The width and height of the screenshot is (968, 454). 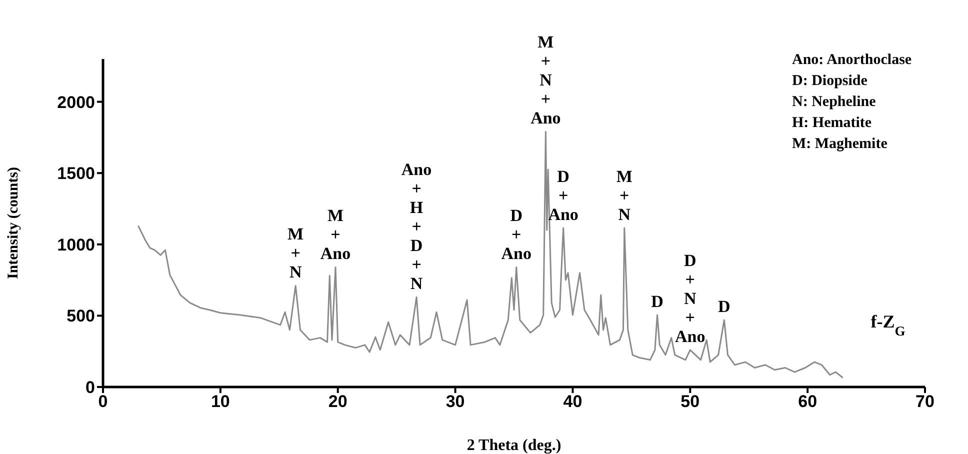 What do you see at coordinates (103, 402) in the screenshot?
I see `x-tick-label: 0` at bounding box center [103, 402].